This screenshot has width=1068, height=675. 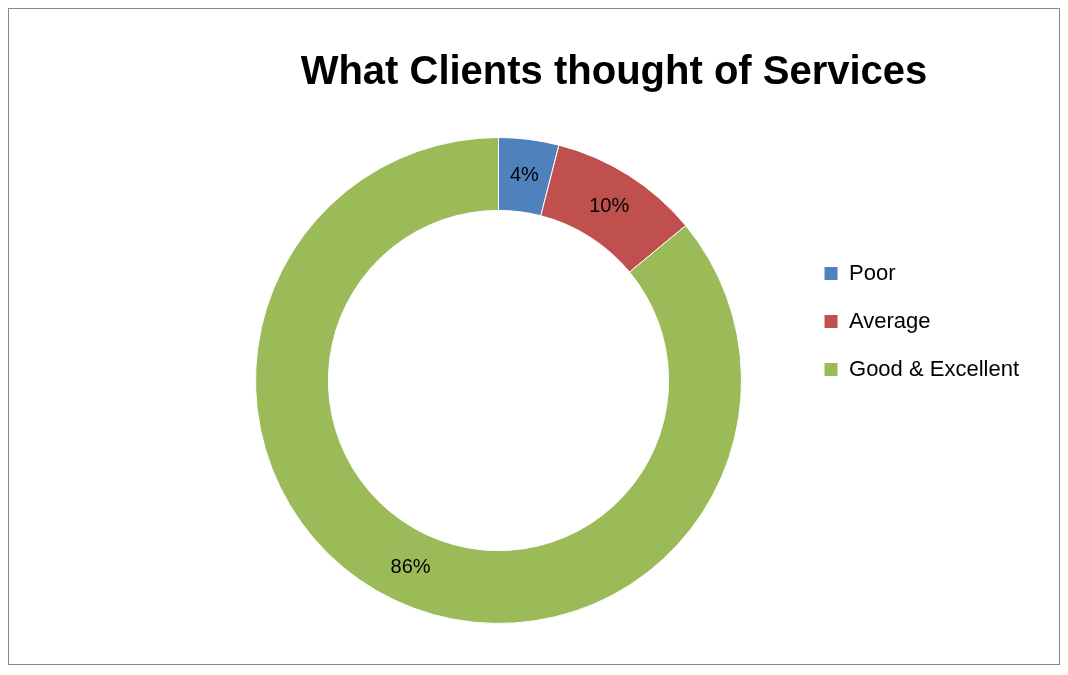 I want to click on data-label: 86%, so click(x=410, y=565).